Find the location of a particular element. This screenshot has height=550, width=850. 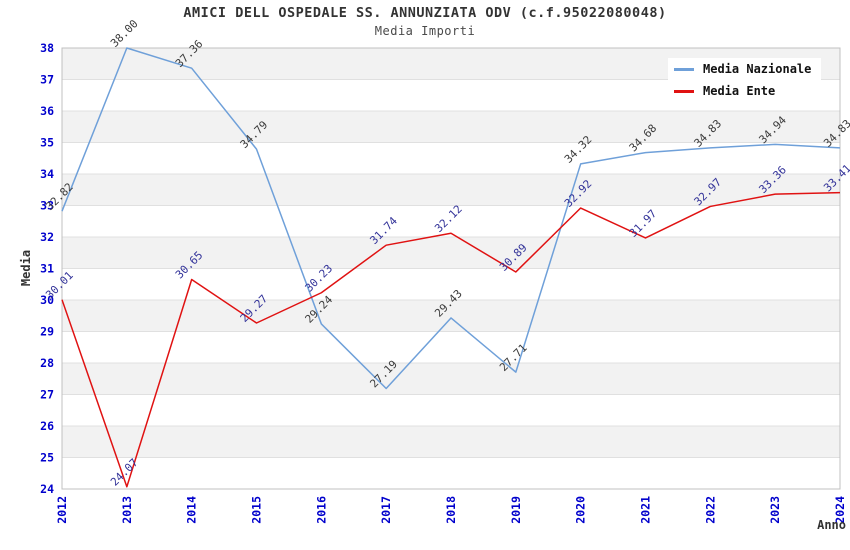

legend-swatch-media-ente is located at coordinates (684, 91).